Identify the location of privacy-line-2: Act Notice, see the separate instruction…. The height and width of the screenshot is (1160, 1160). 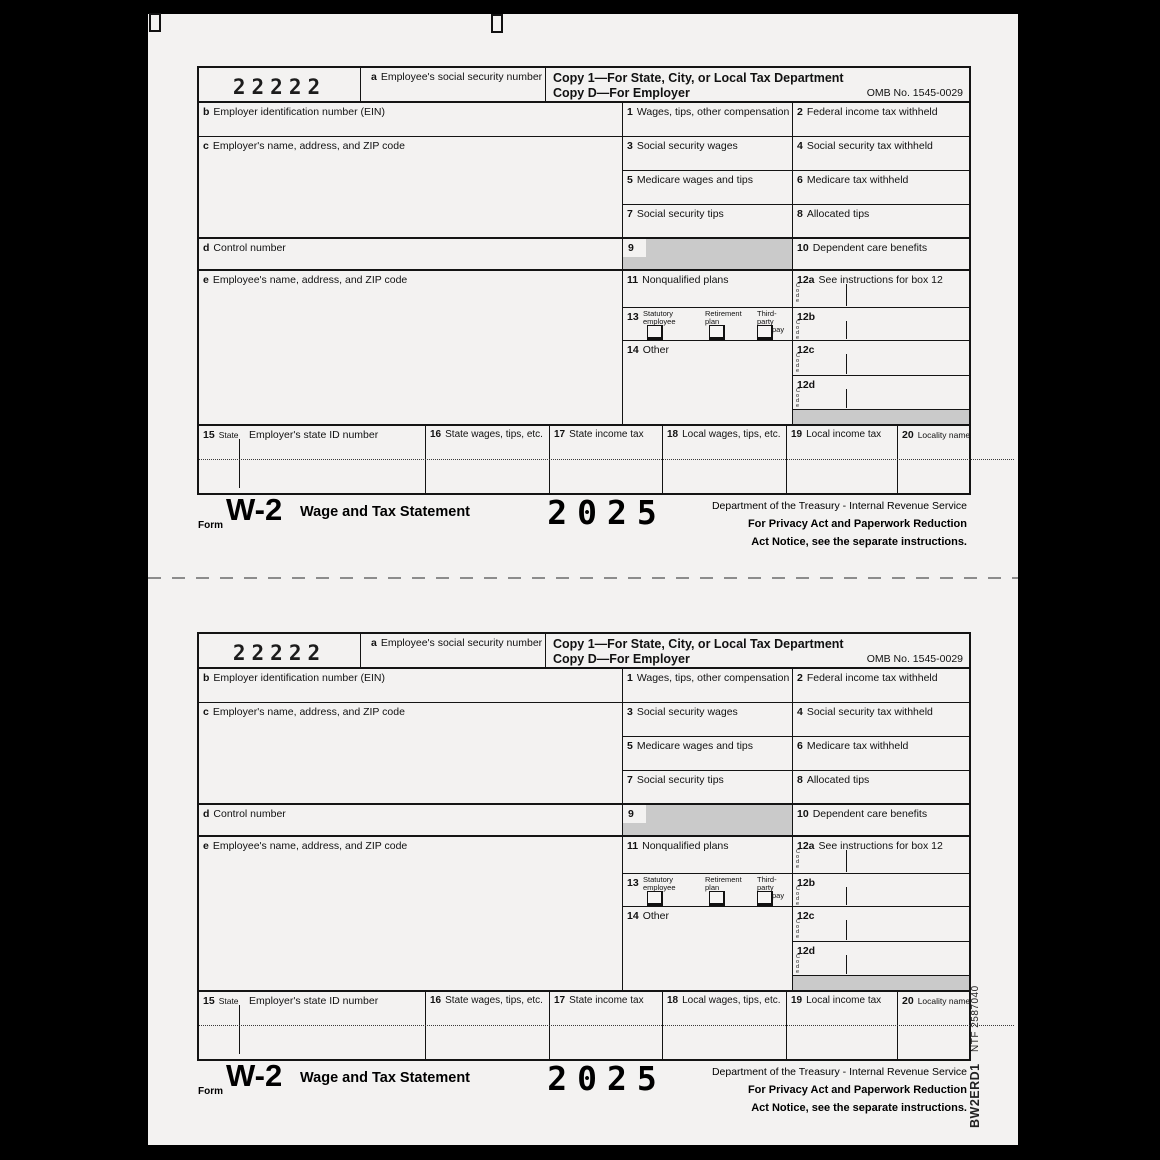
(859, 1108).